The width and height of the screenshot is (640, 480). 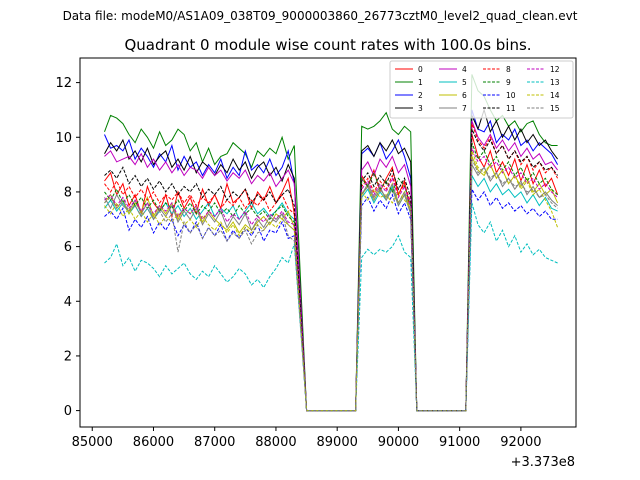 What do you see at coordinates (543, 462) in the screenshot?
I see `x-axis-offset-label: +3.373e8` at bounding box center [543, 462].